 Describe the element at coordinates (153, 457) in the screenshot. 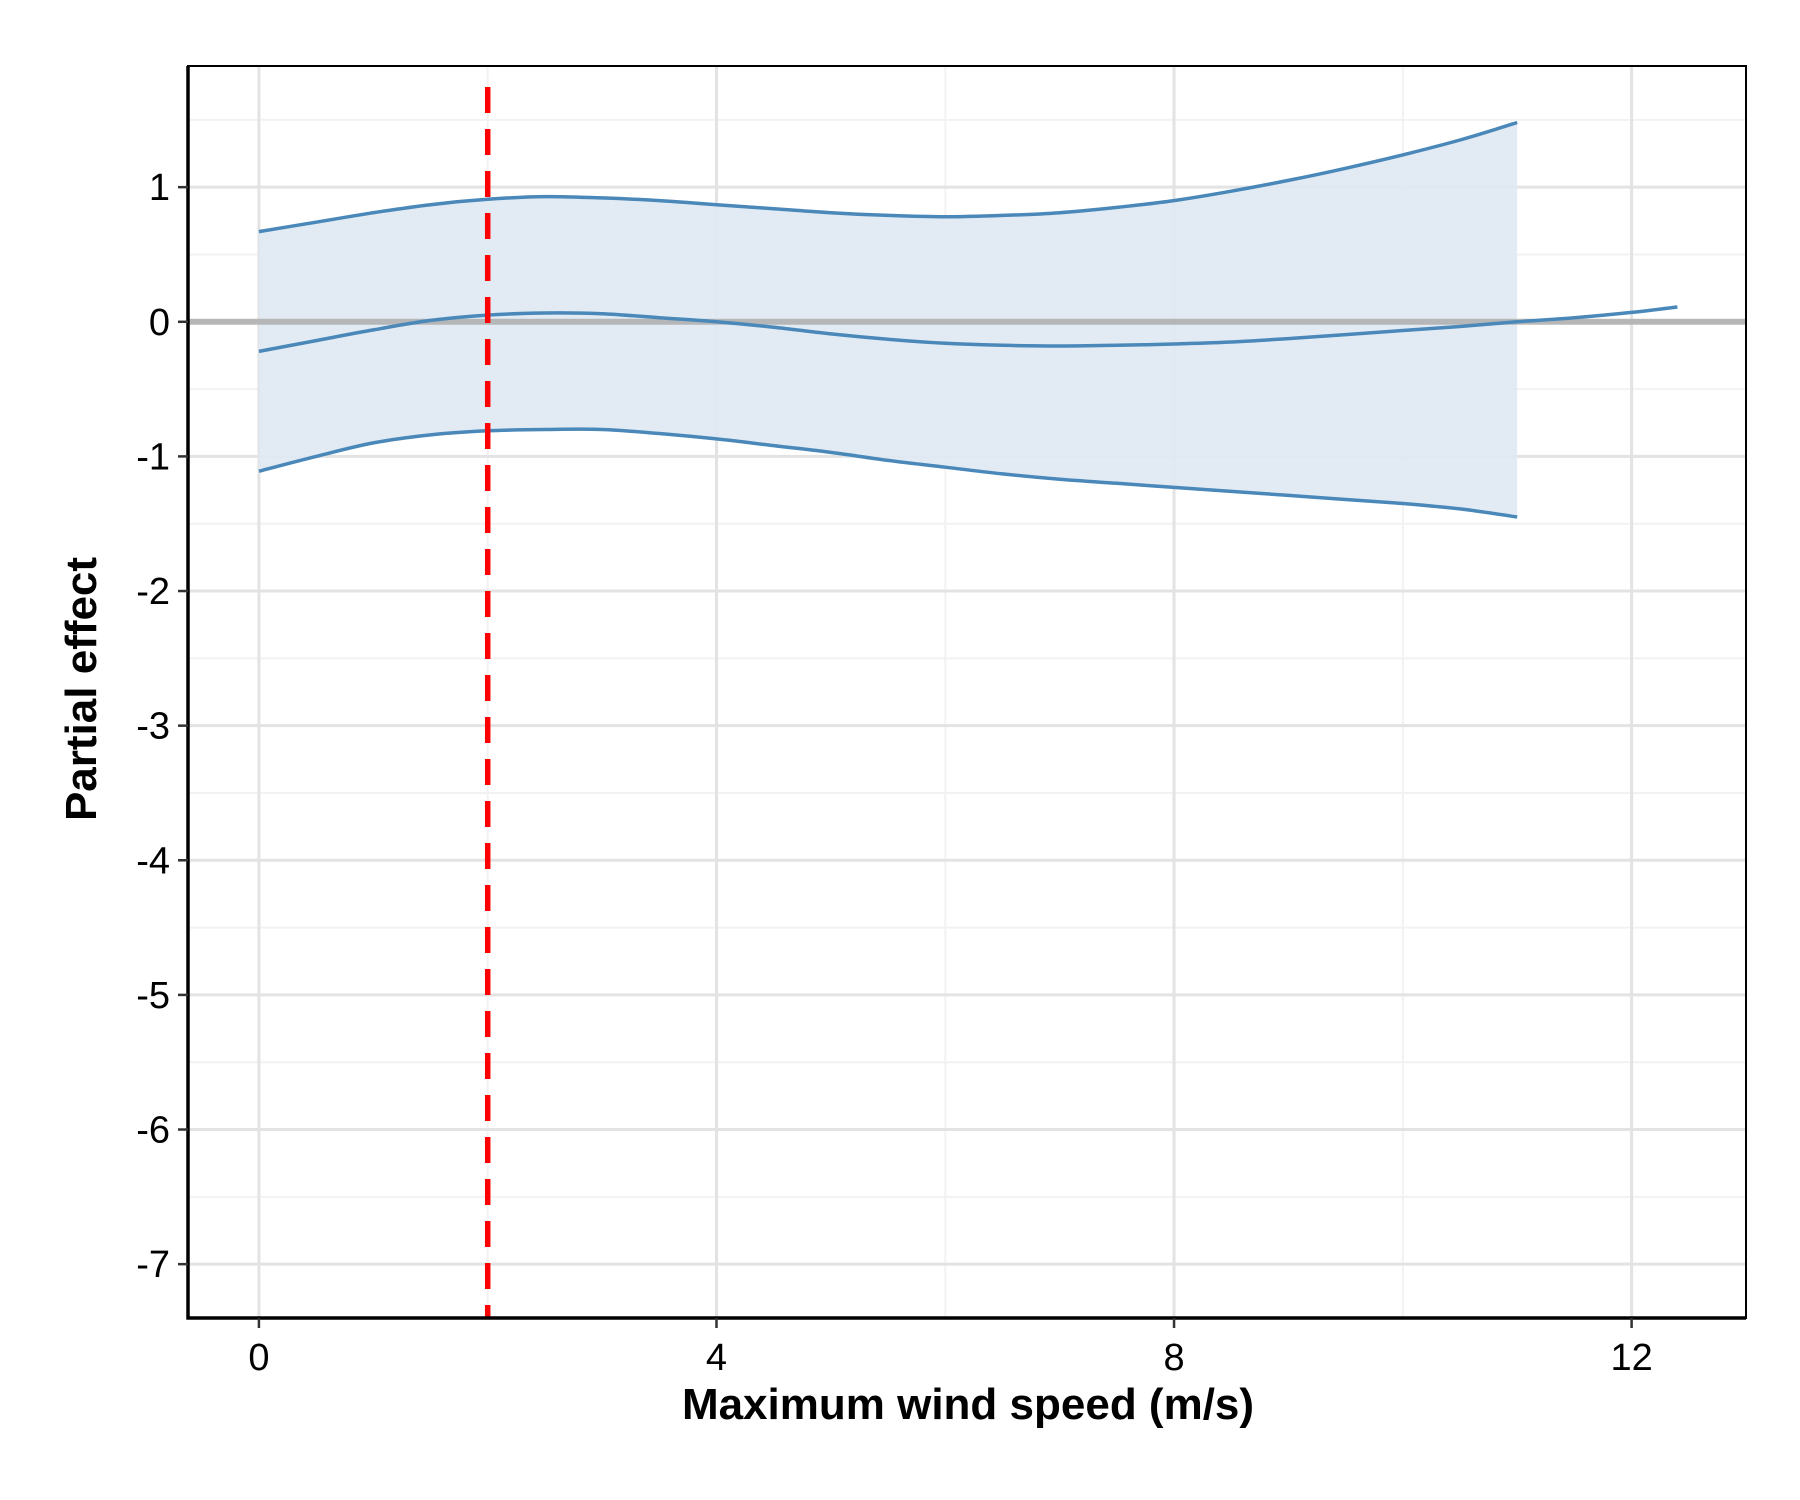

I see `y-tick-label: -1` at that location.